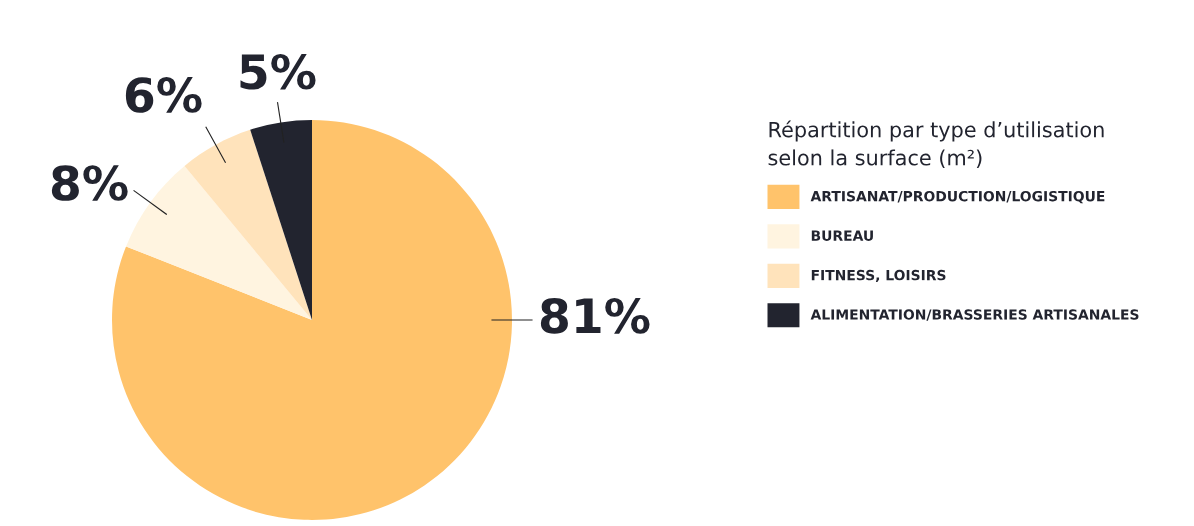 This screenshot has height=526, width=1194. I want to click on legend-label: FITNESS, LOISIRS, so click(878, 276).